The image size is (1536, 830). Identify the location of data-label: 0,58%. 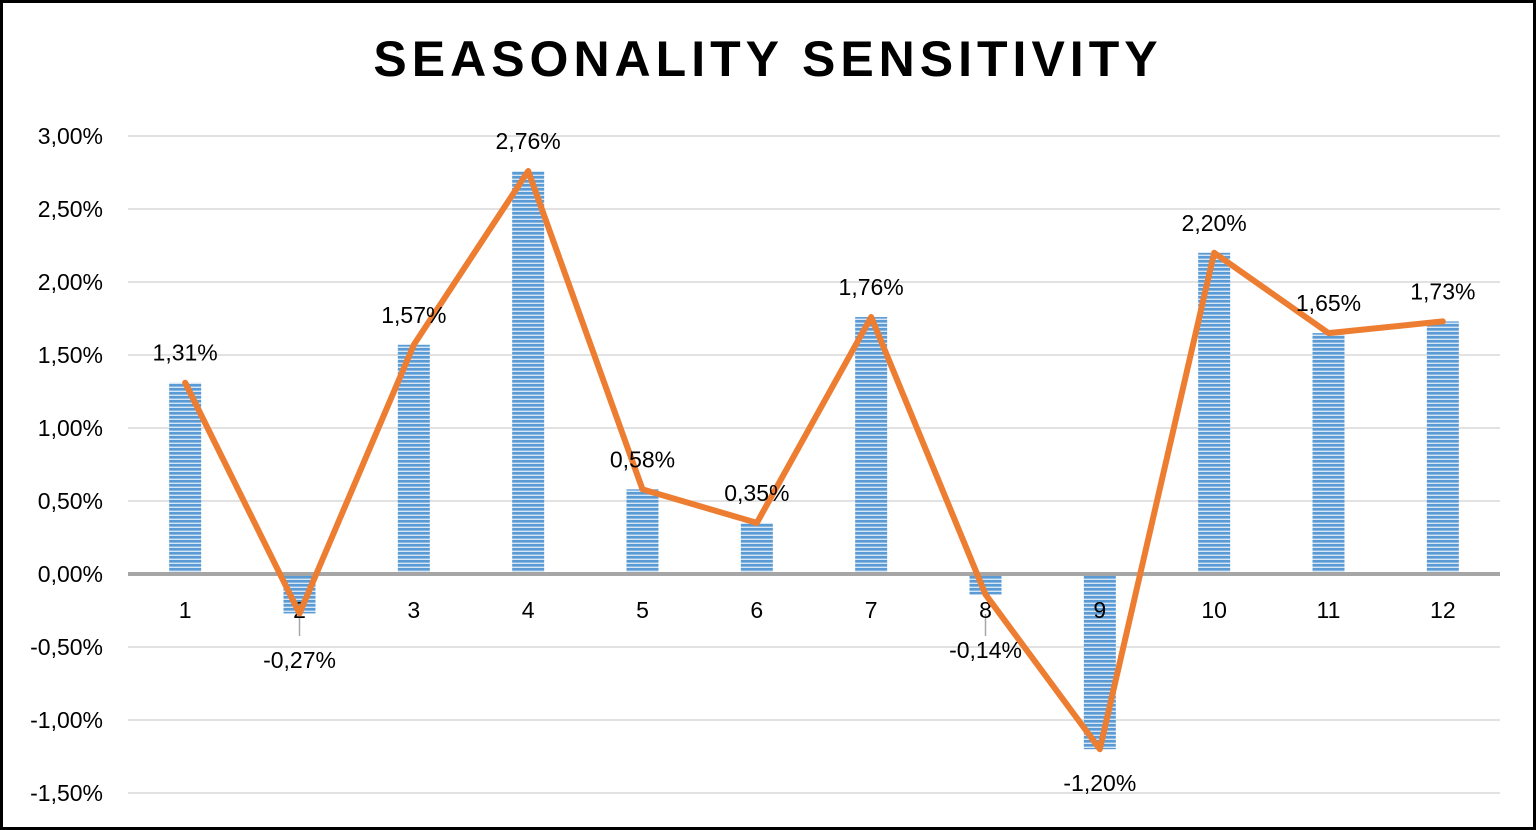
(642, 459).